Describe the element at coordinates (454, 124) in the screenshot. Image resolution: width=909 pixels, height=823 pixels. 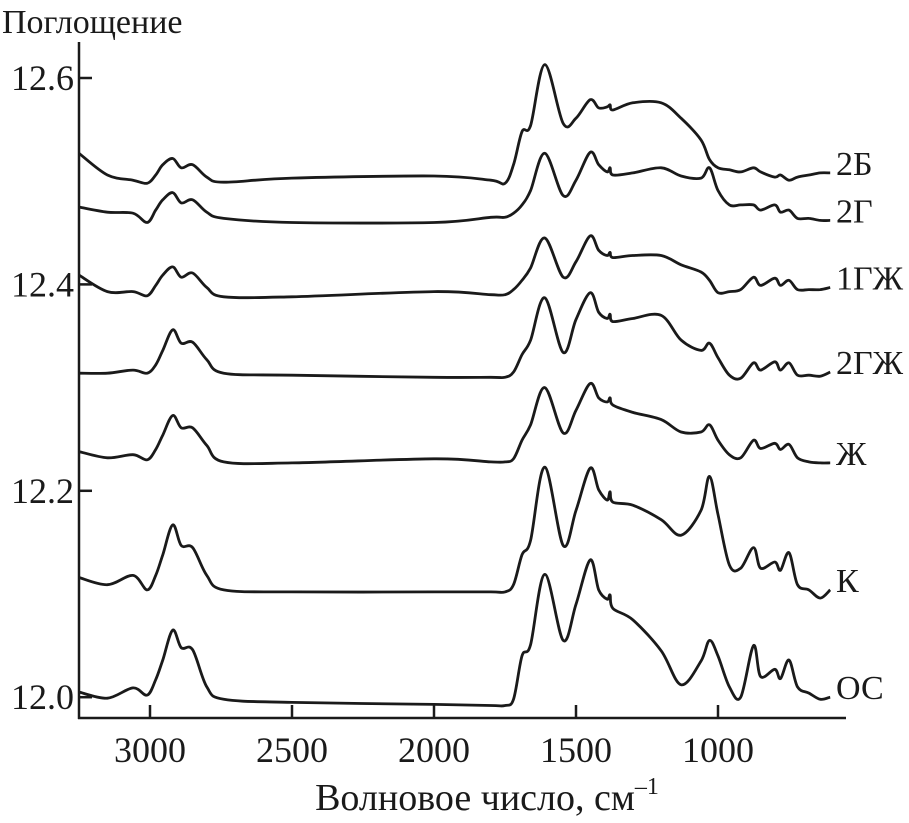
I see `series-line-2Б` at that location.